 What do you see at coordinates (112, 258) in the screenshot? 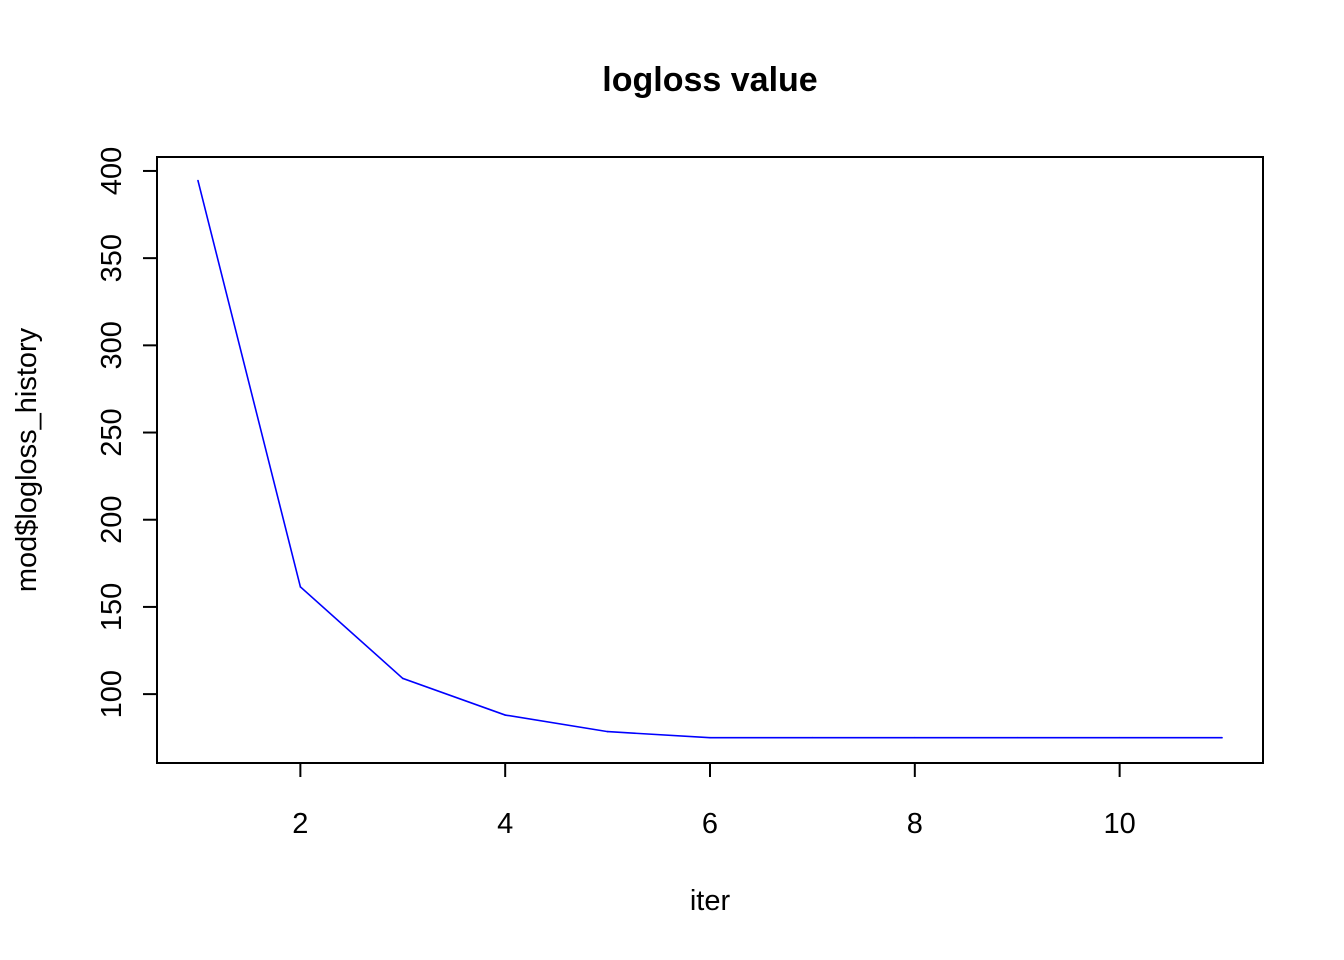
I see `y-tick-label: 350` at bounding box center [112, 258].